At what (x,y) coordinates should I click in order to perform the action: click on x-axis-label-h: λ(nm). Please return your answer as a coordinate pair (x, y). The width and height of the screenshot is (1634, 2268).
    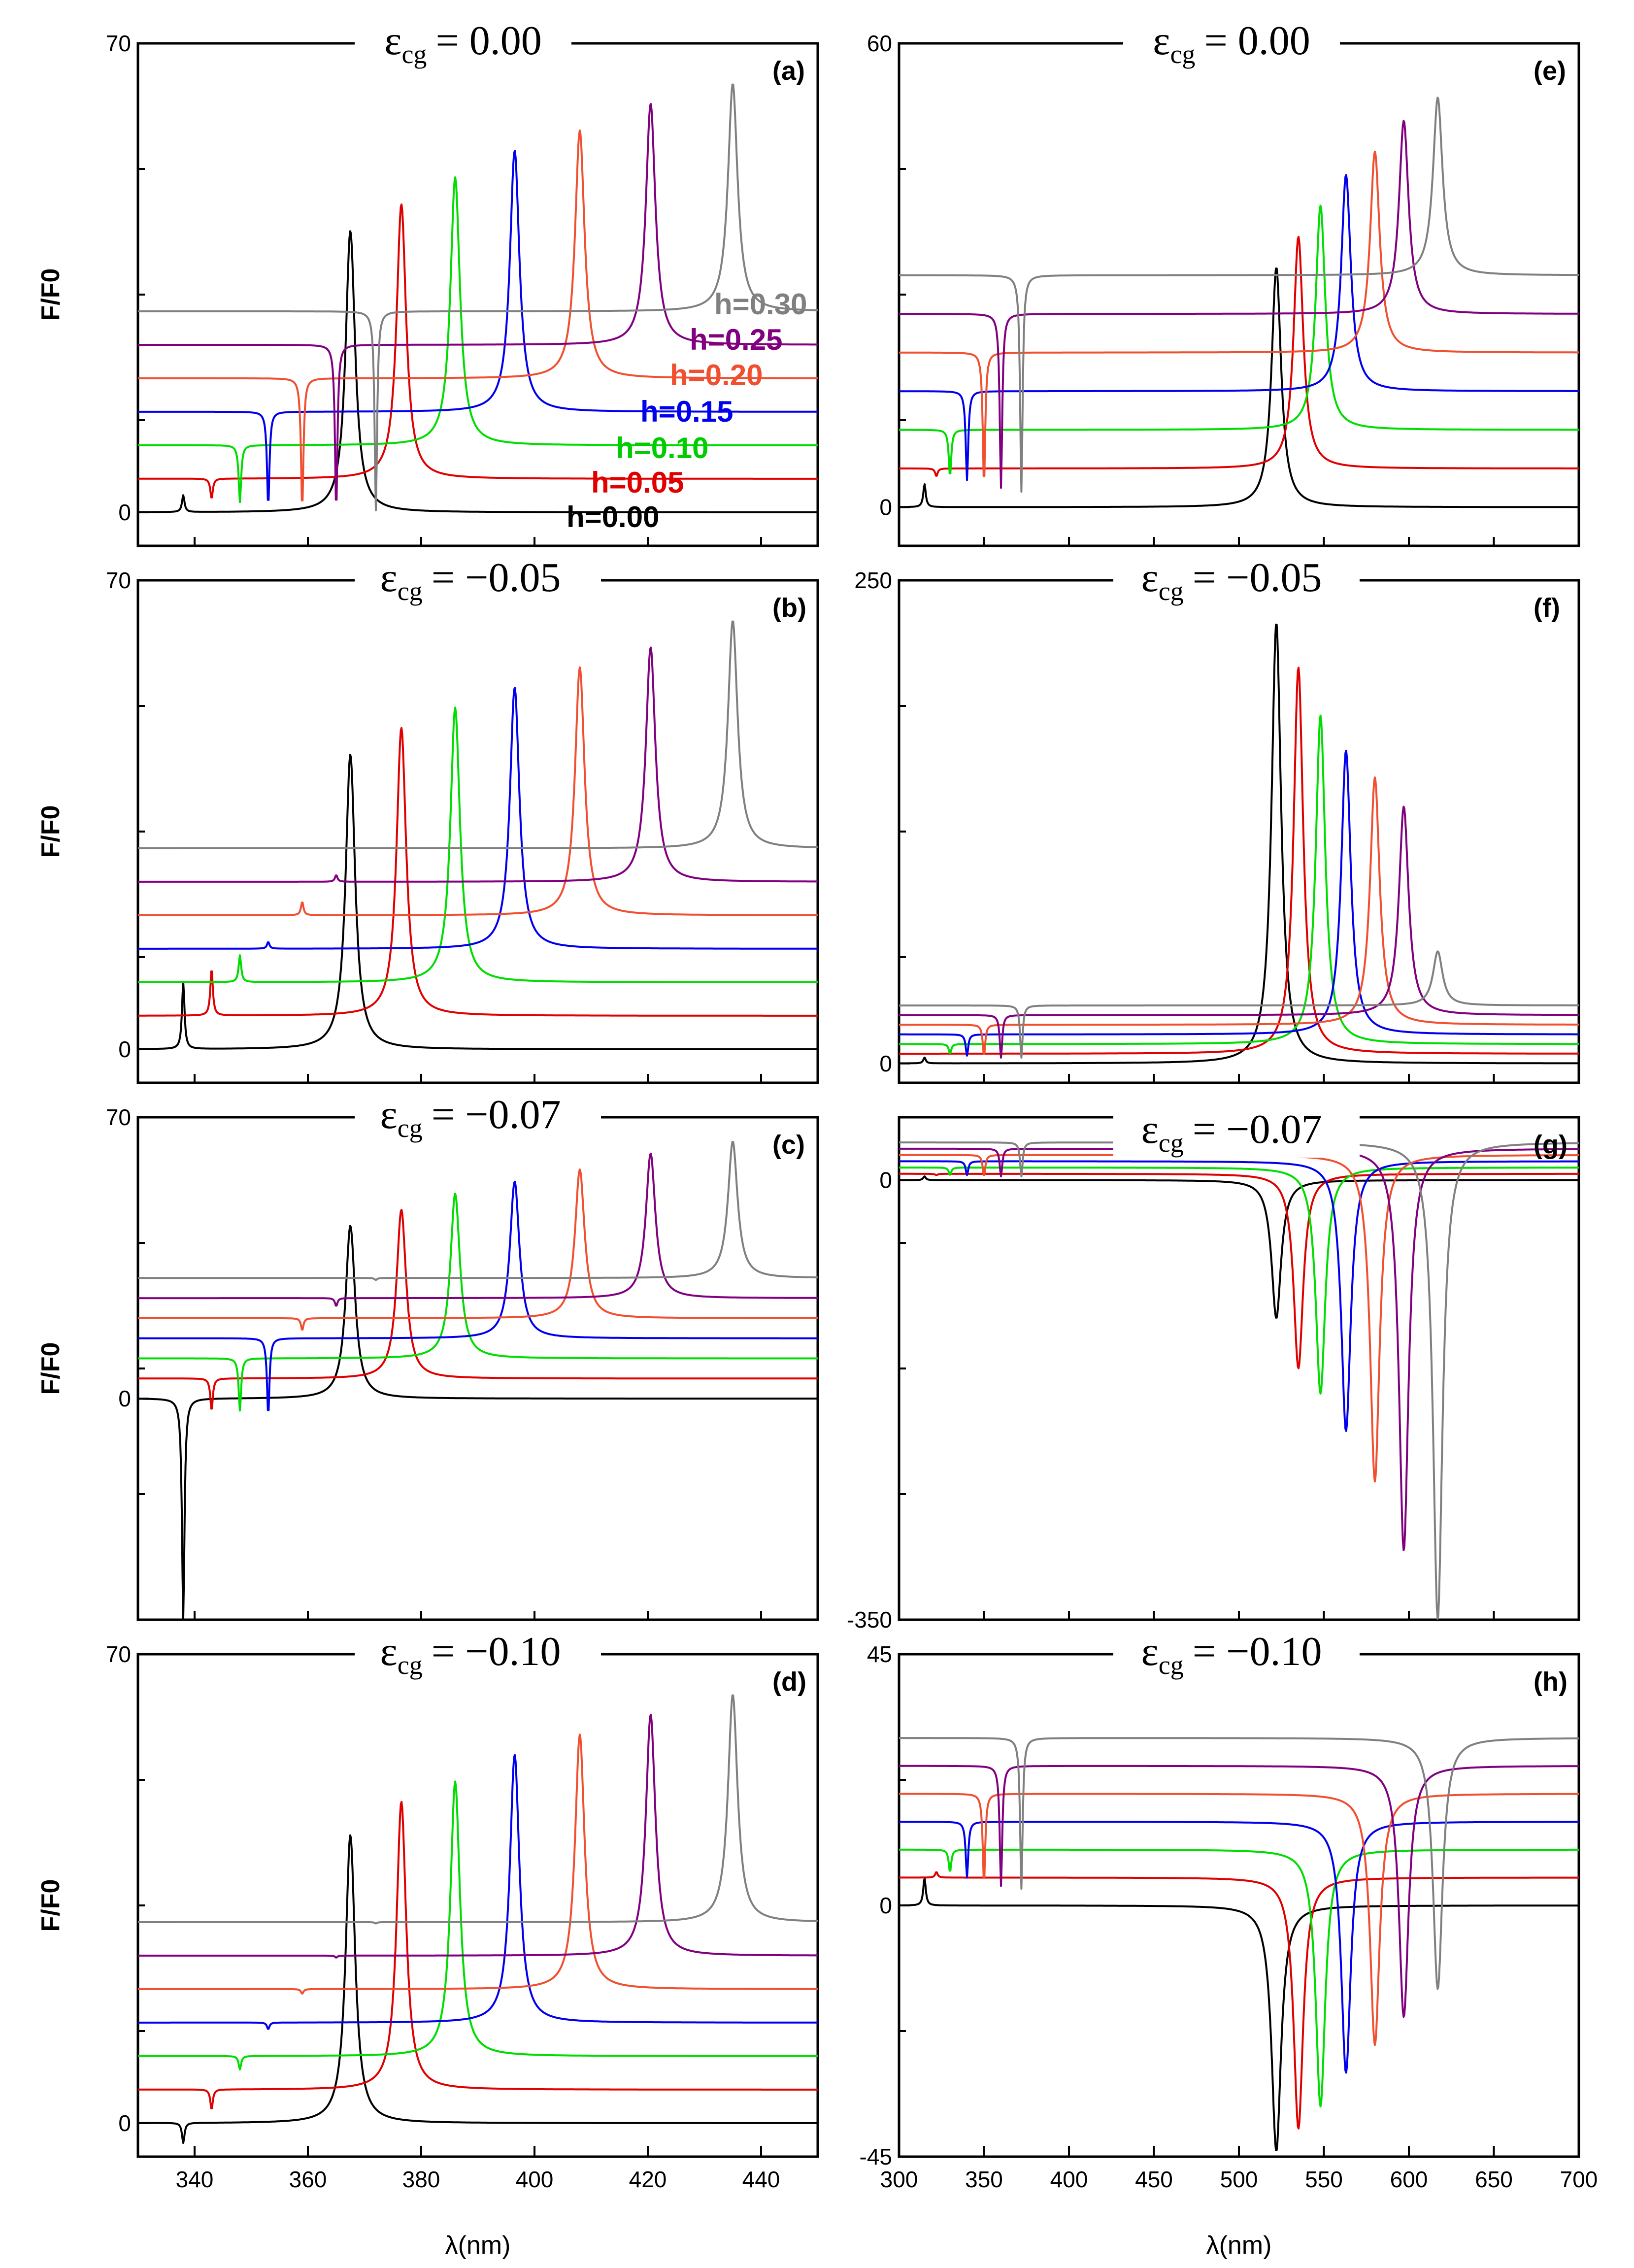
    Looking at the image, I should click on (1239, 2245).